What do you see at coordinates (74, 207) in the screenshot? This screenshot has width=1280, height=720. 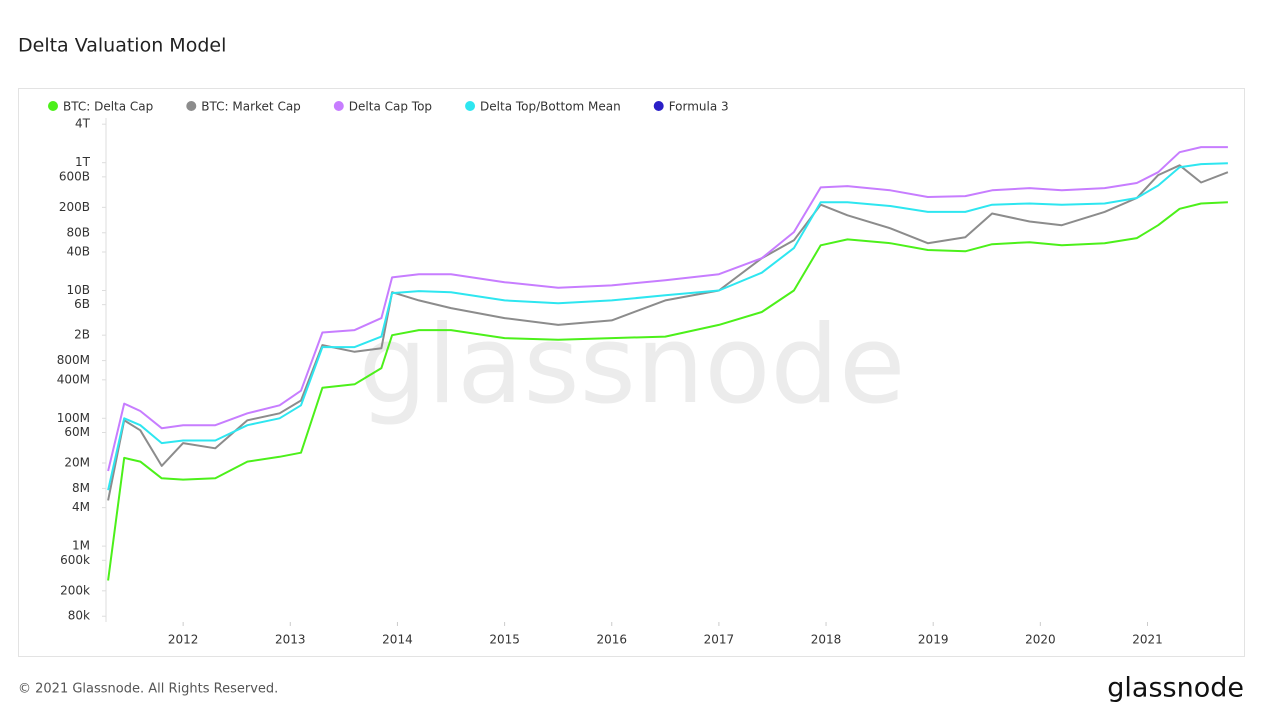 I see `y-tick-label: 200B` at bounding box center [74, 207].